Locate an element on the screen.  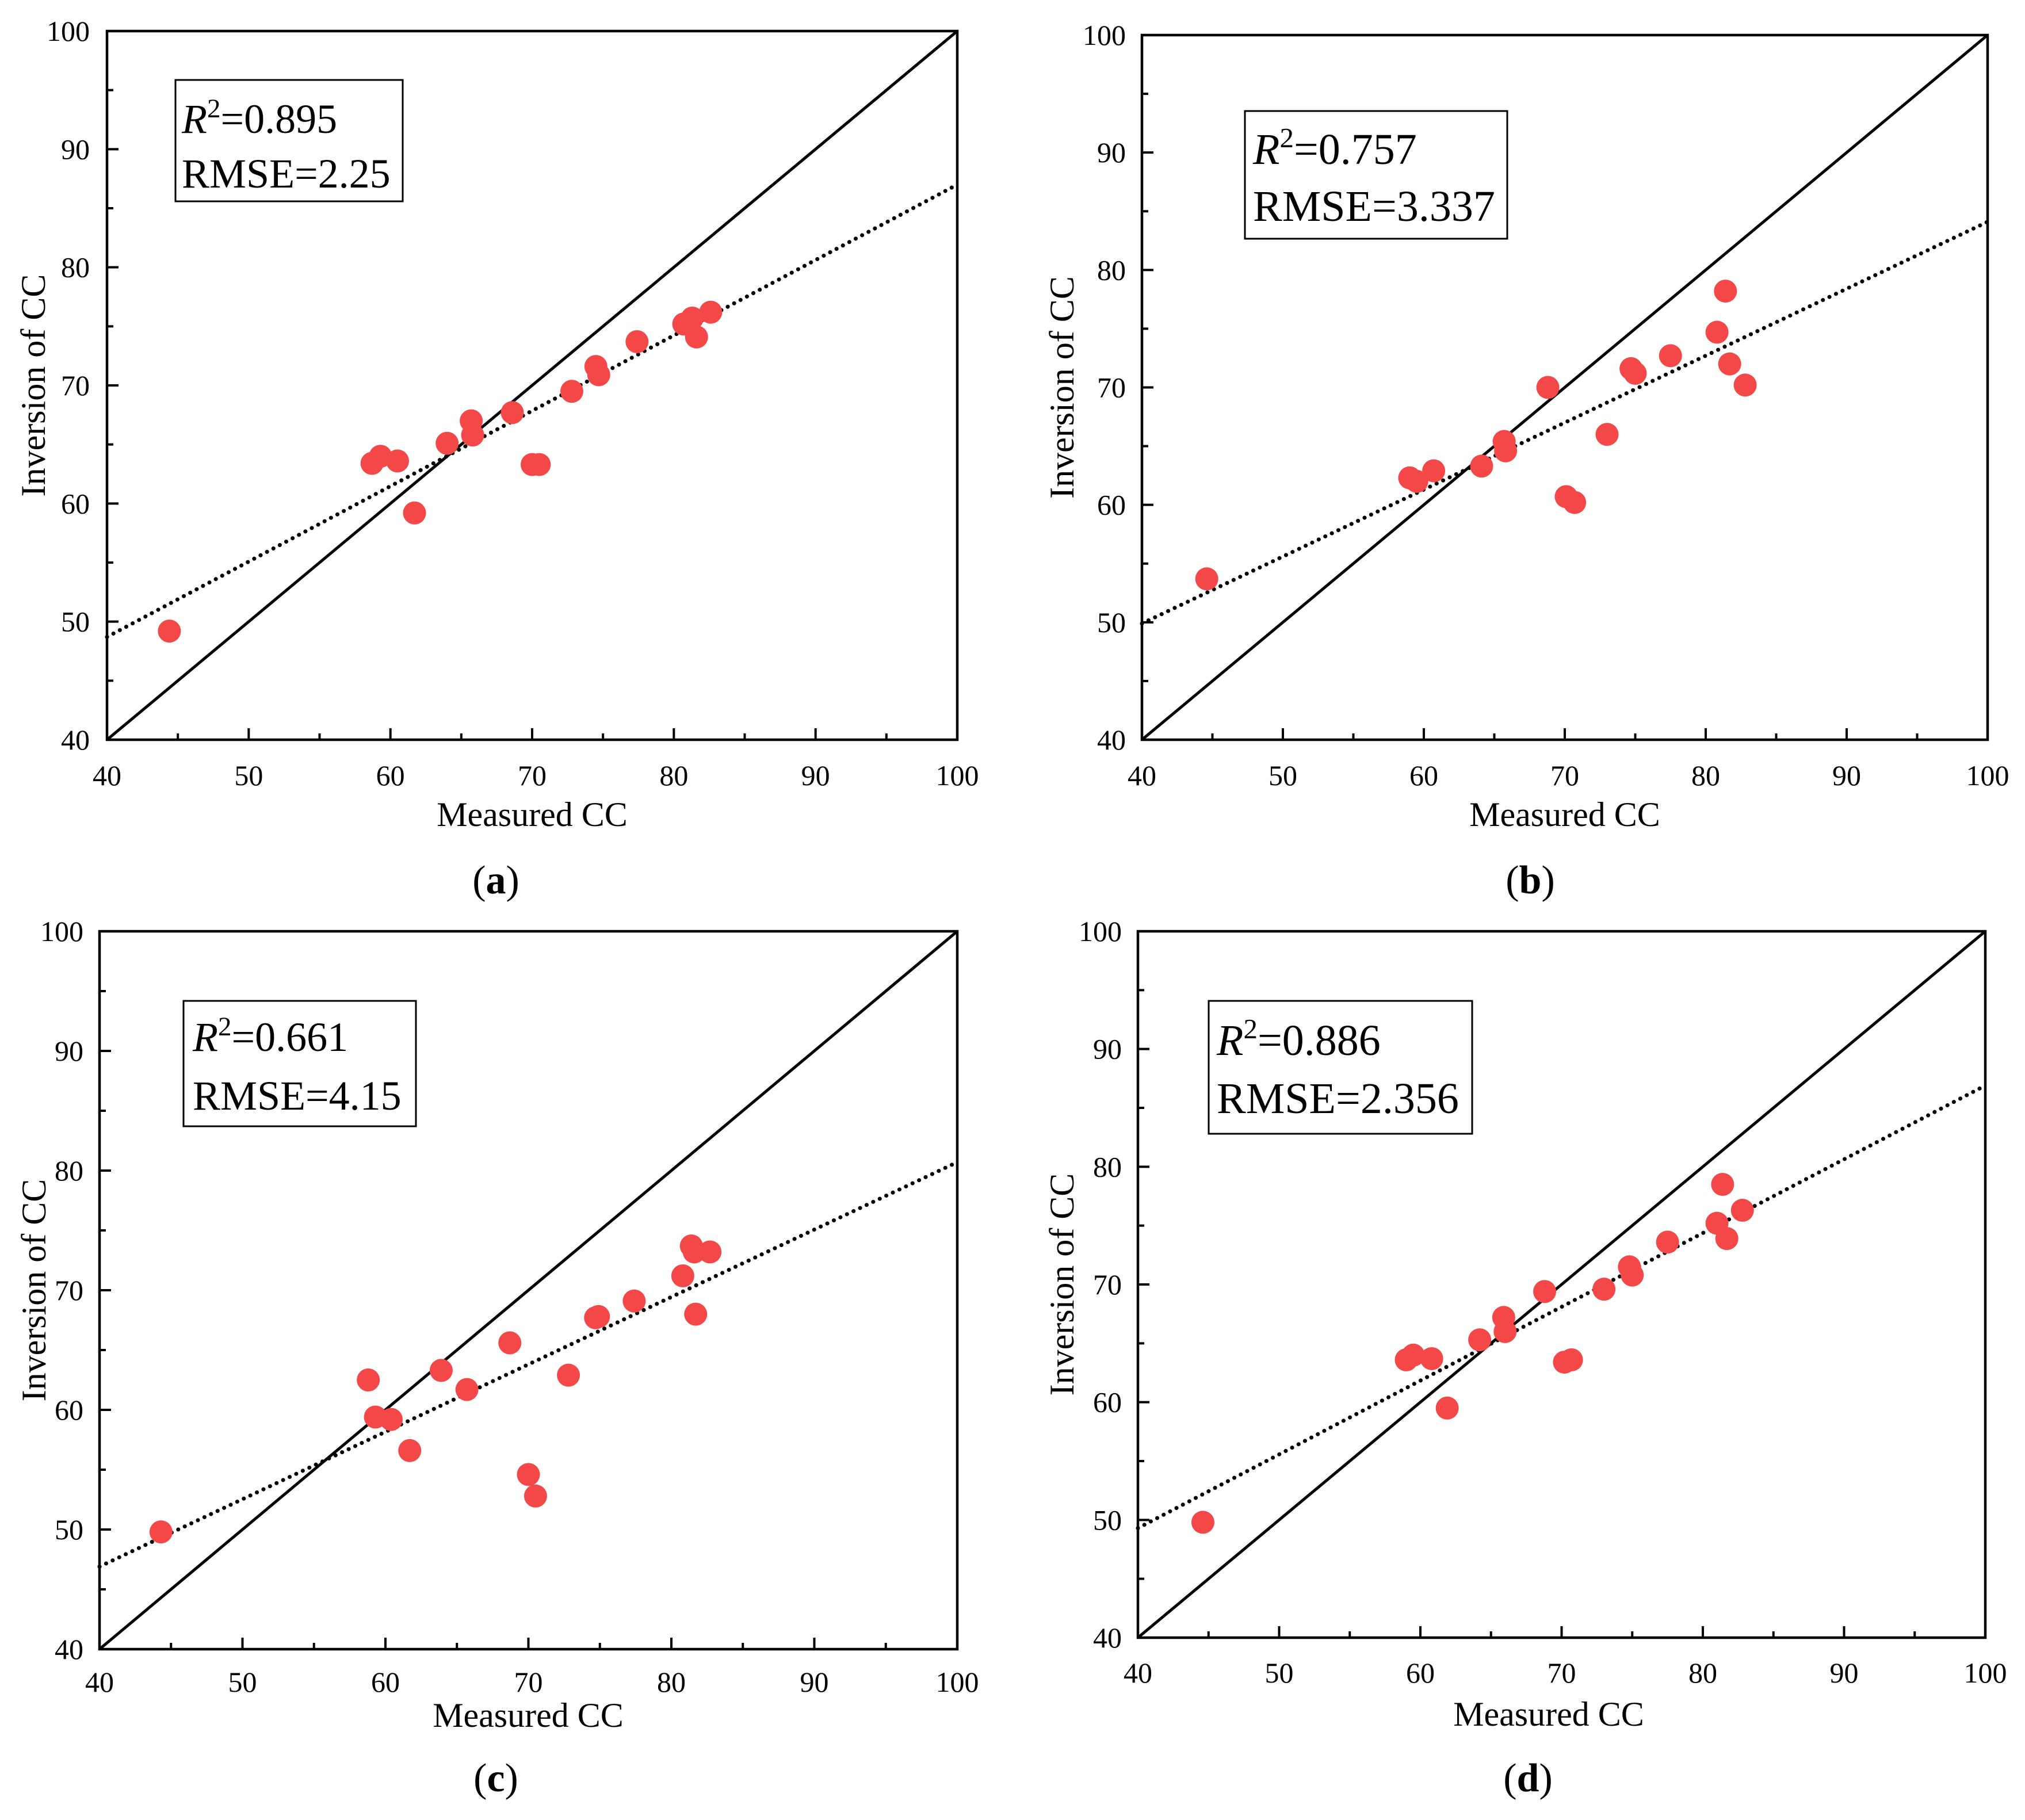
panel-label: (d) is located at coordinates (1528, 1778).